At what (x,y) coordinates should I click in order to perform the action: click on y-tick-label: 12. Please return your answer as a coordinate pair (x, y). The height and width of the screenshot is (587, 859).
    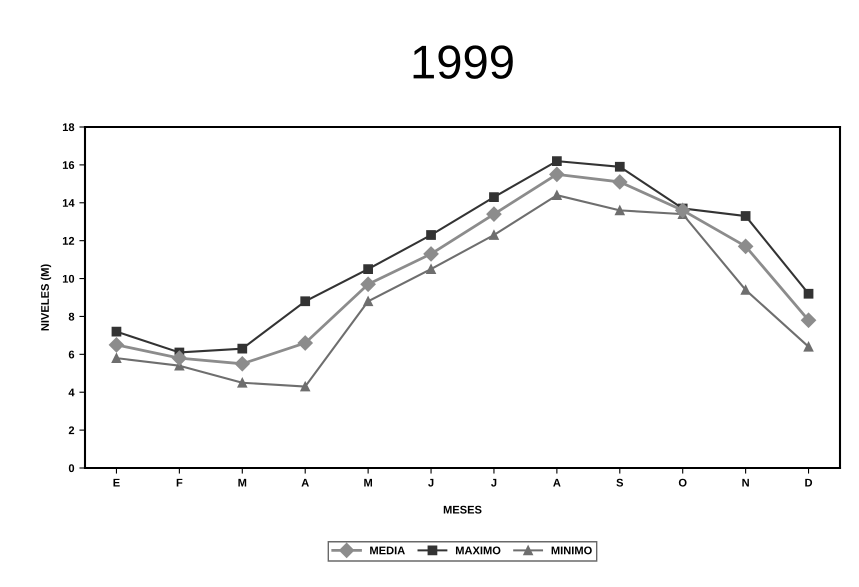
    Looking at the image, I should click on (68, 240).